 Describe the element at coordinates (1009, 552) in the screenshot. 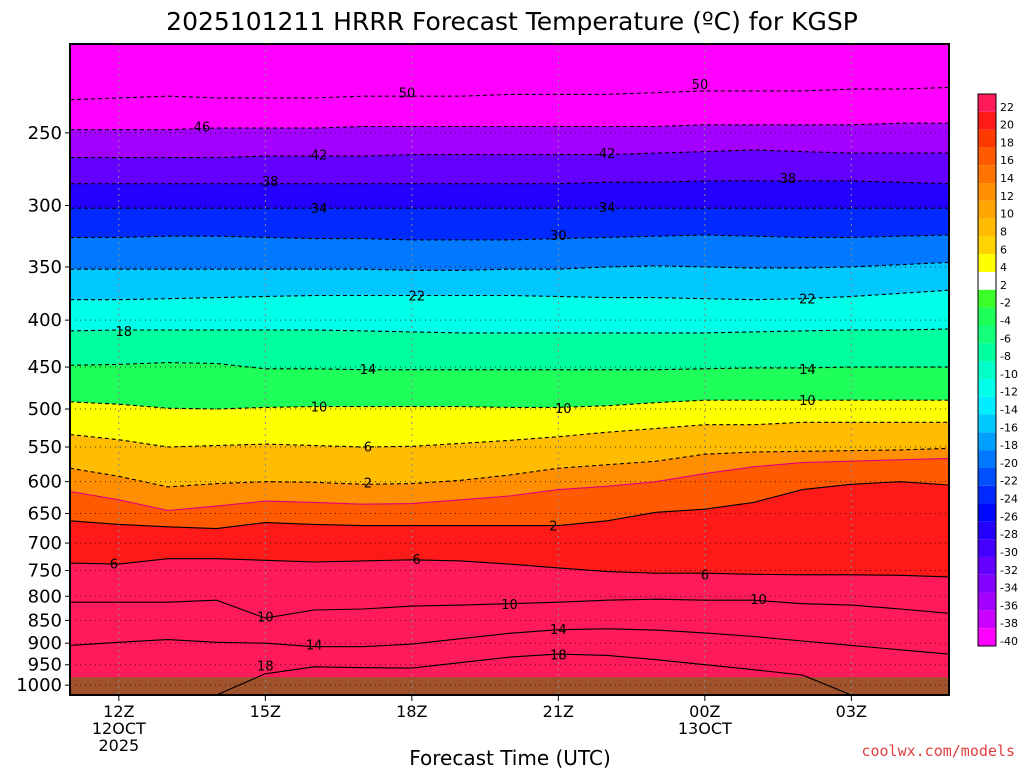

I see `colorbar-label: -30` at that location.